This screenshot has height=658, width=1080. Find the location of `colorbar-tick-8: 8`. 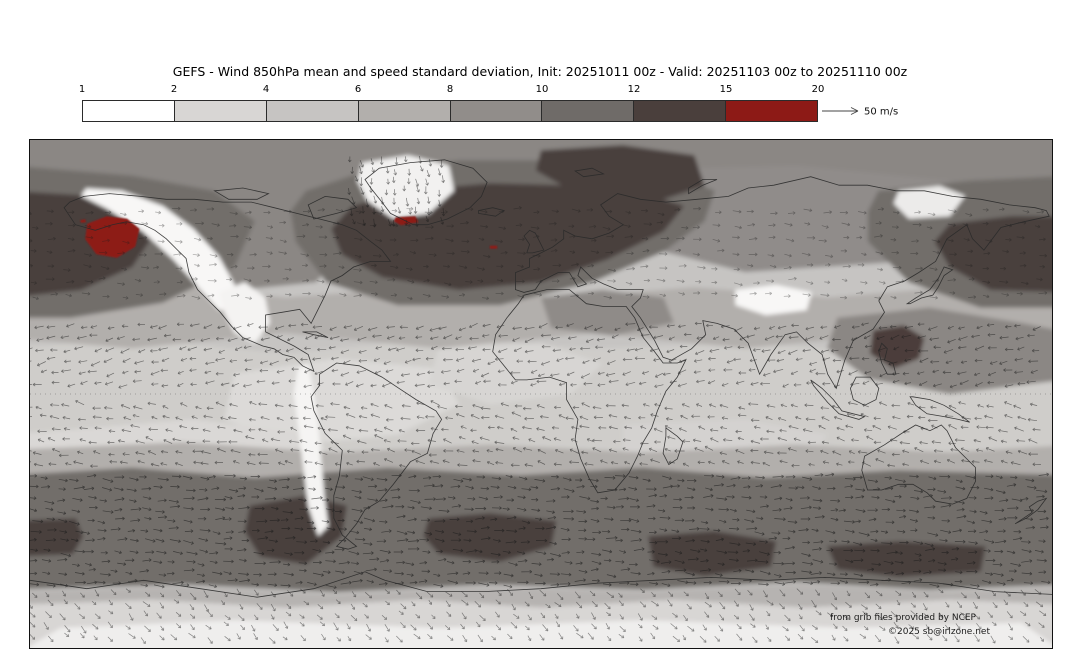

colorbar-tick-8: 8 is located at coordinates (450, 89).